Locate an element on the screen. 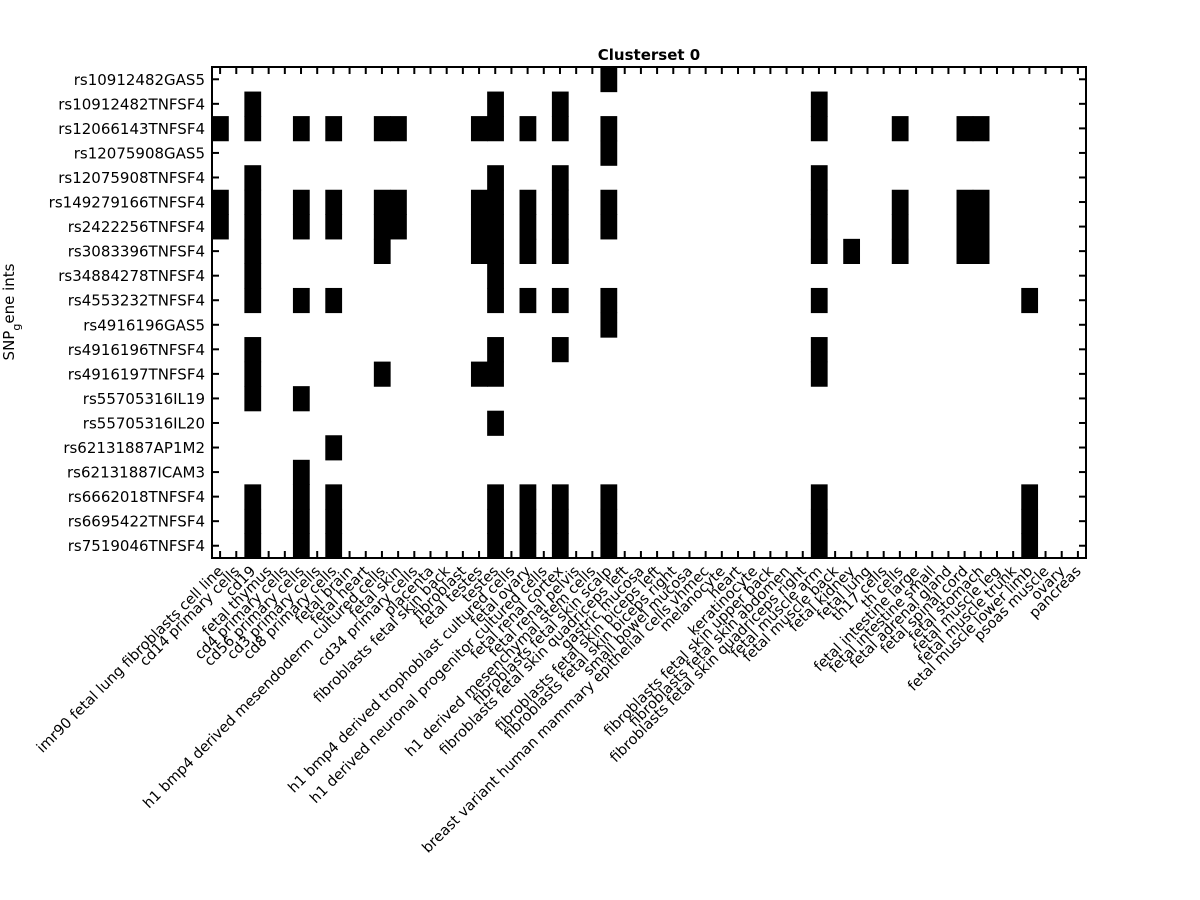  y-tick-label: rs4916197TNFSF4 is located at coordinates (136, 374).